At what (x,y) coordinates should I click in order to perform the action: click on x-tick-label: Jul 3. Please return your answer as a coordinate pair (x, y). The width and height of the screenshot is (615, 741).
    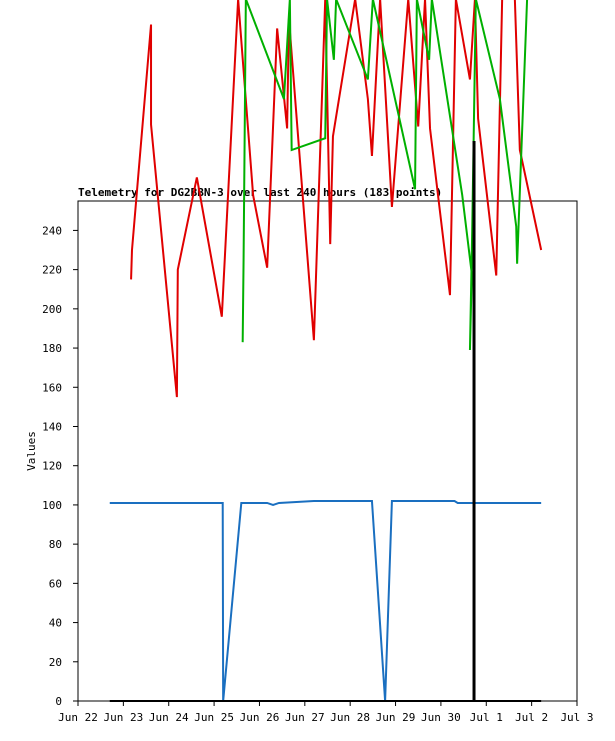
    Looking at the image, I should click on (576, 717).